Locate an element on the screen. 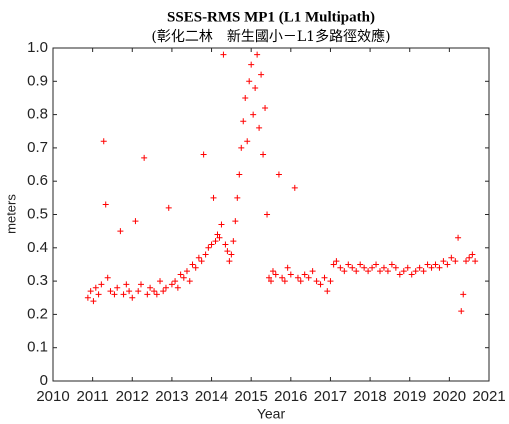 The width and height of the screenshot is (509, 424). x-tick-label: 2010 is located at coordinates (52, 396).